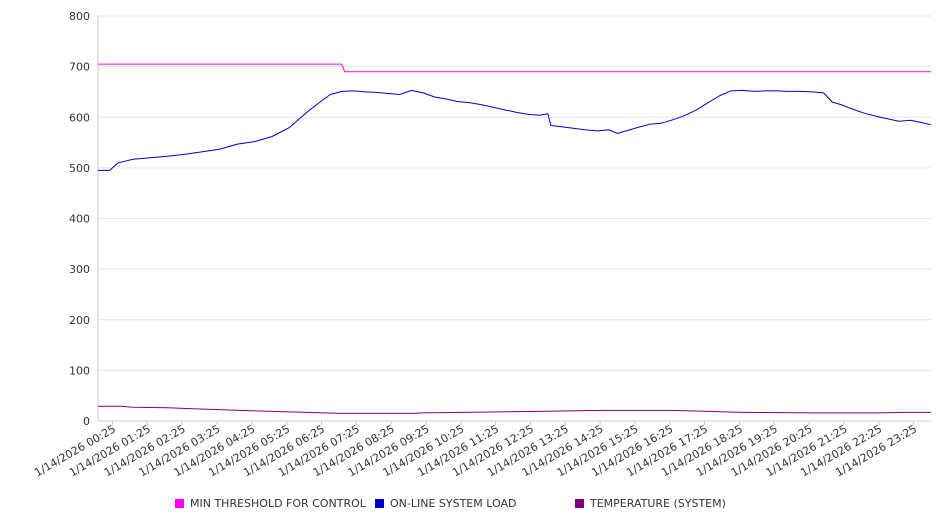 This screenshot has width=946, height=526. Describe the element at coordinates (453, 503) in the screenshot. I see `legend-label: ON-LINE SYSTEM LOAD` at that location.